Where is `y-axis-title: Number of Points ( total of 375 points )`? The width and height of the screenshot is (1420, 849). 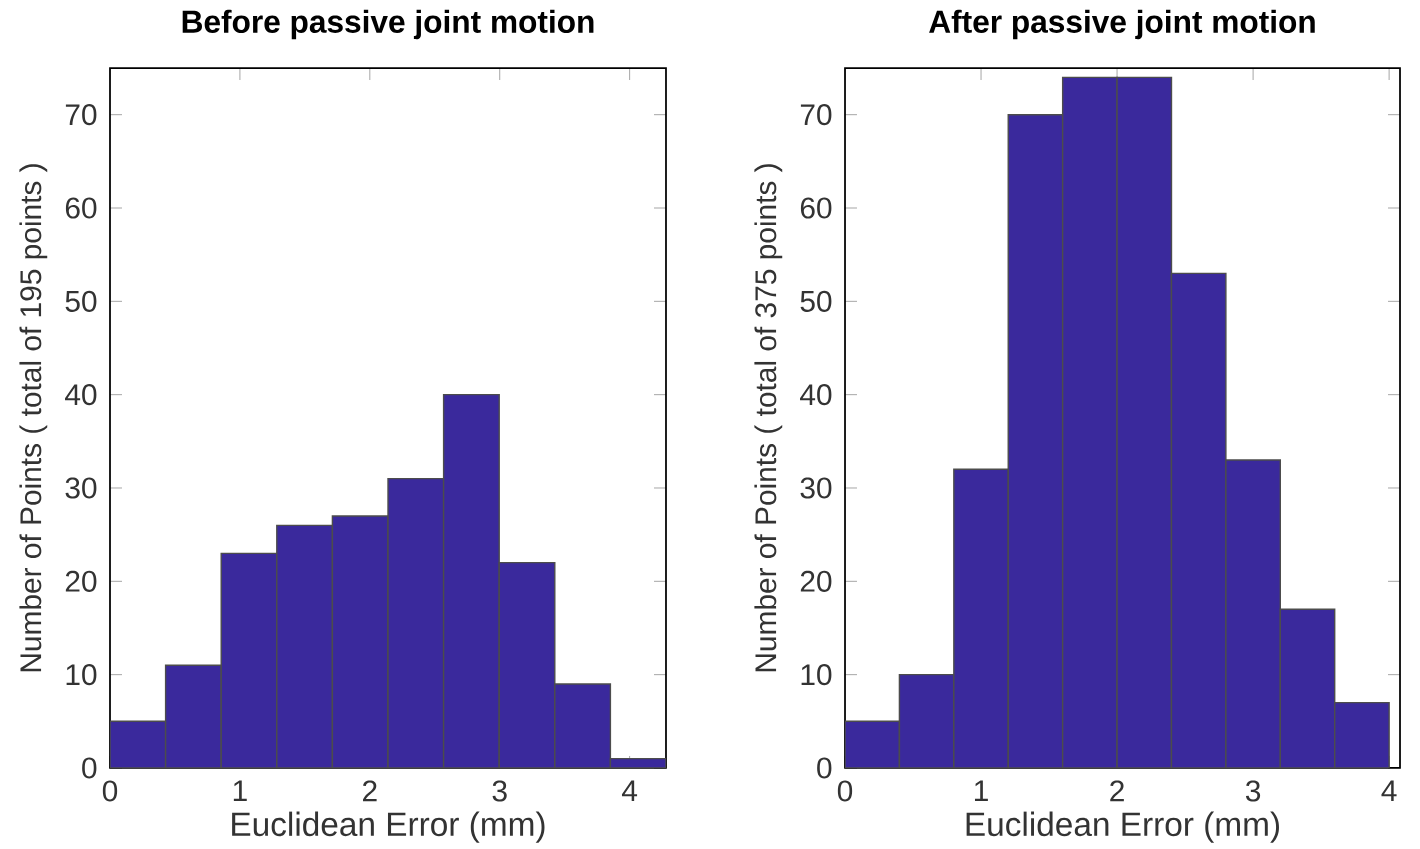 y-axis-title: Number of Points ( total of 375 points ) is located at coordinates (768, 418).